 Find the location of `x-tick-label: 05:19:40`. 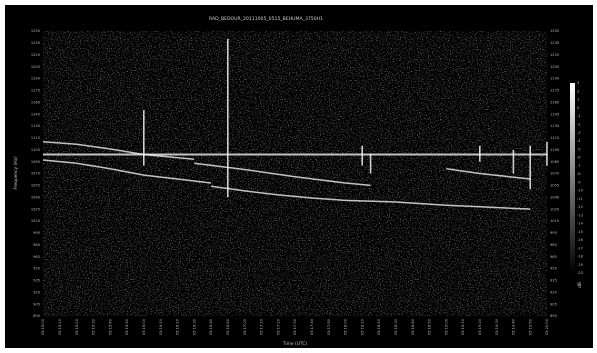

x-tick-label: 05:19:40 is located at coordinates (514, 326).